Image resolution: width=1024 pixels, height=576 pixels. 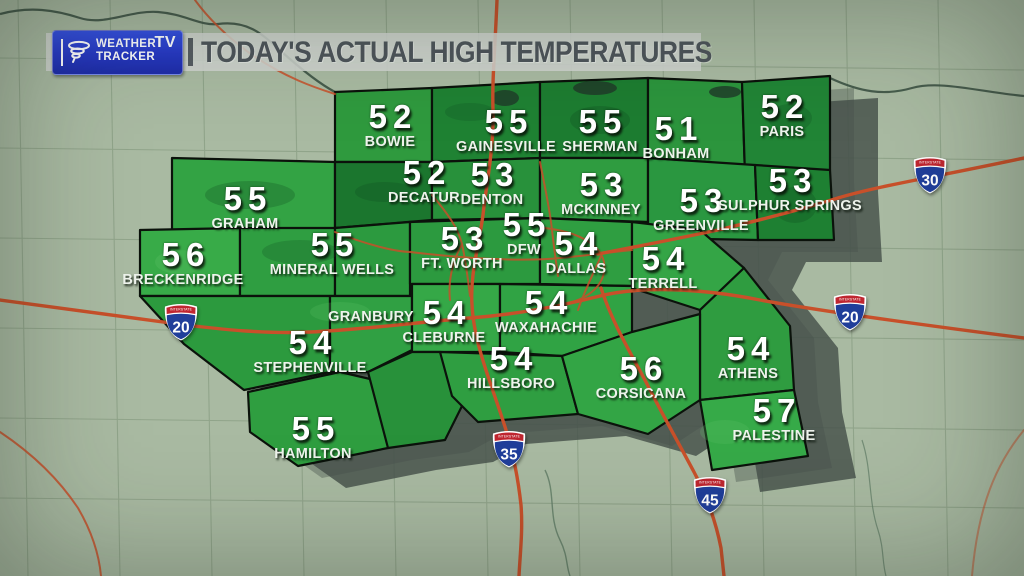 I want to click on city-label: GRAHAM, so click(x=245, y=224).